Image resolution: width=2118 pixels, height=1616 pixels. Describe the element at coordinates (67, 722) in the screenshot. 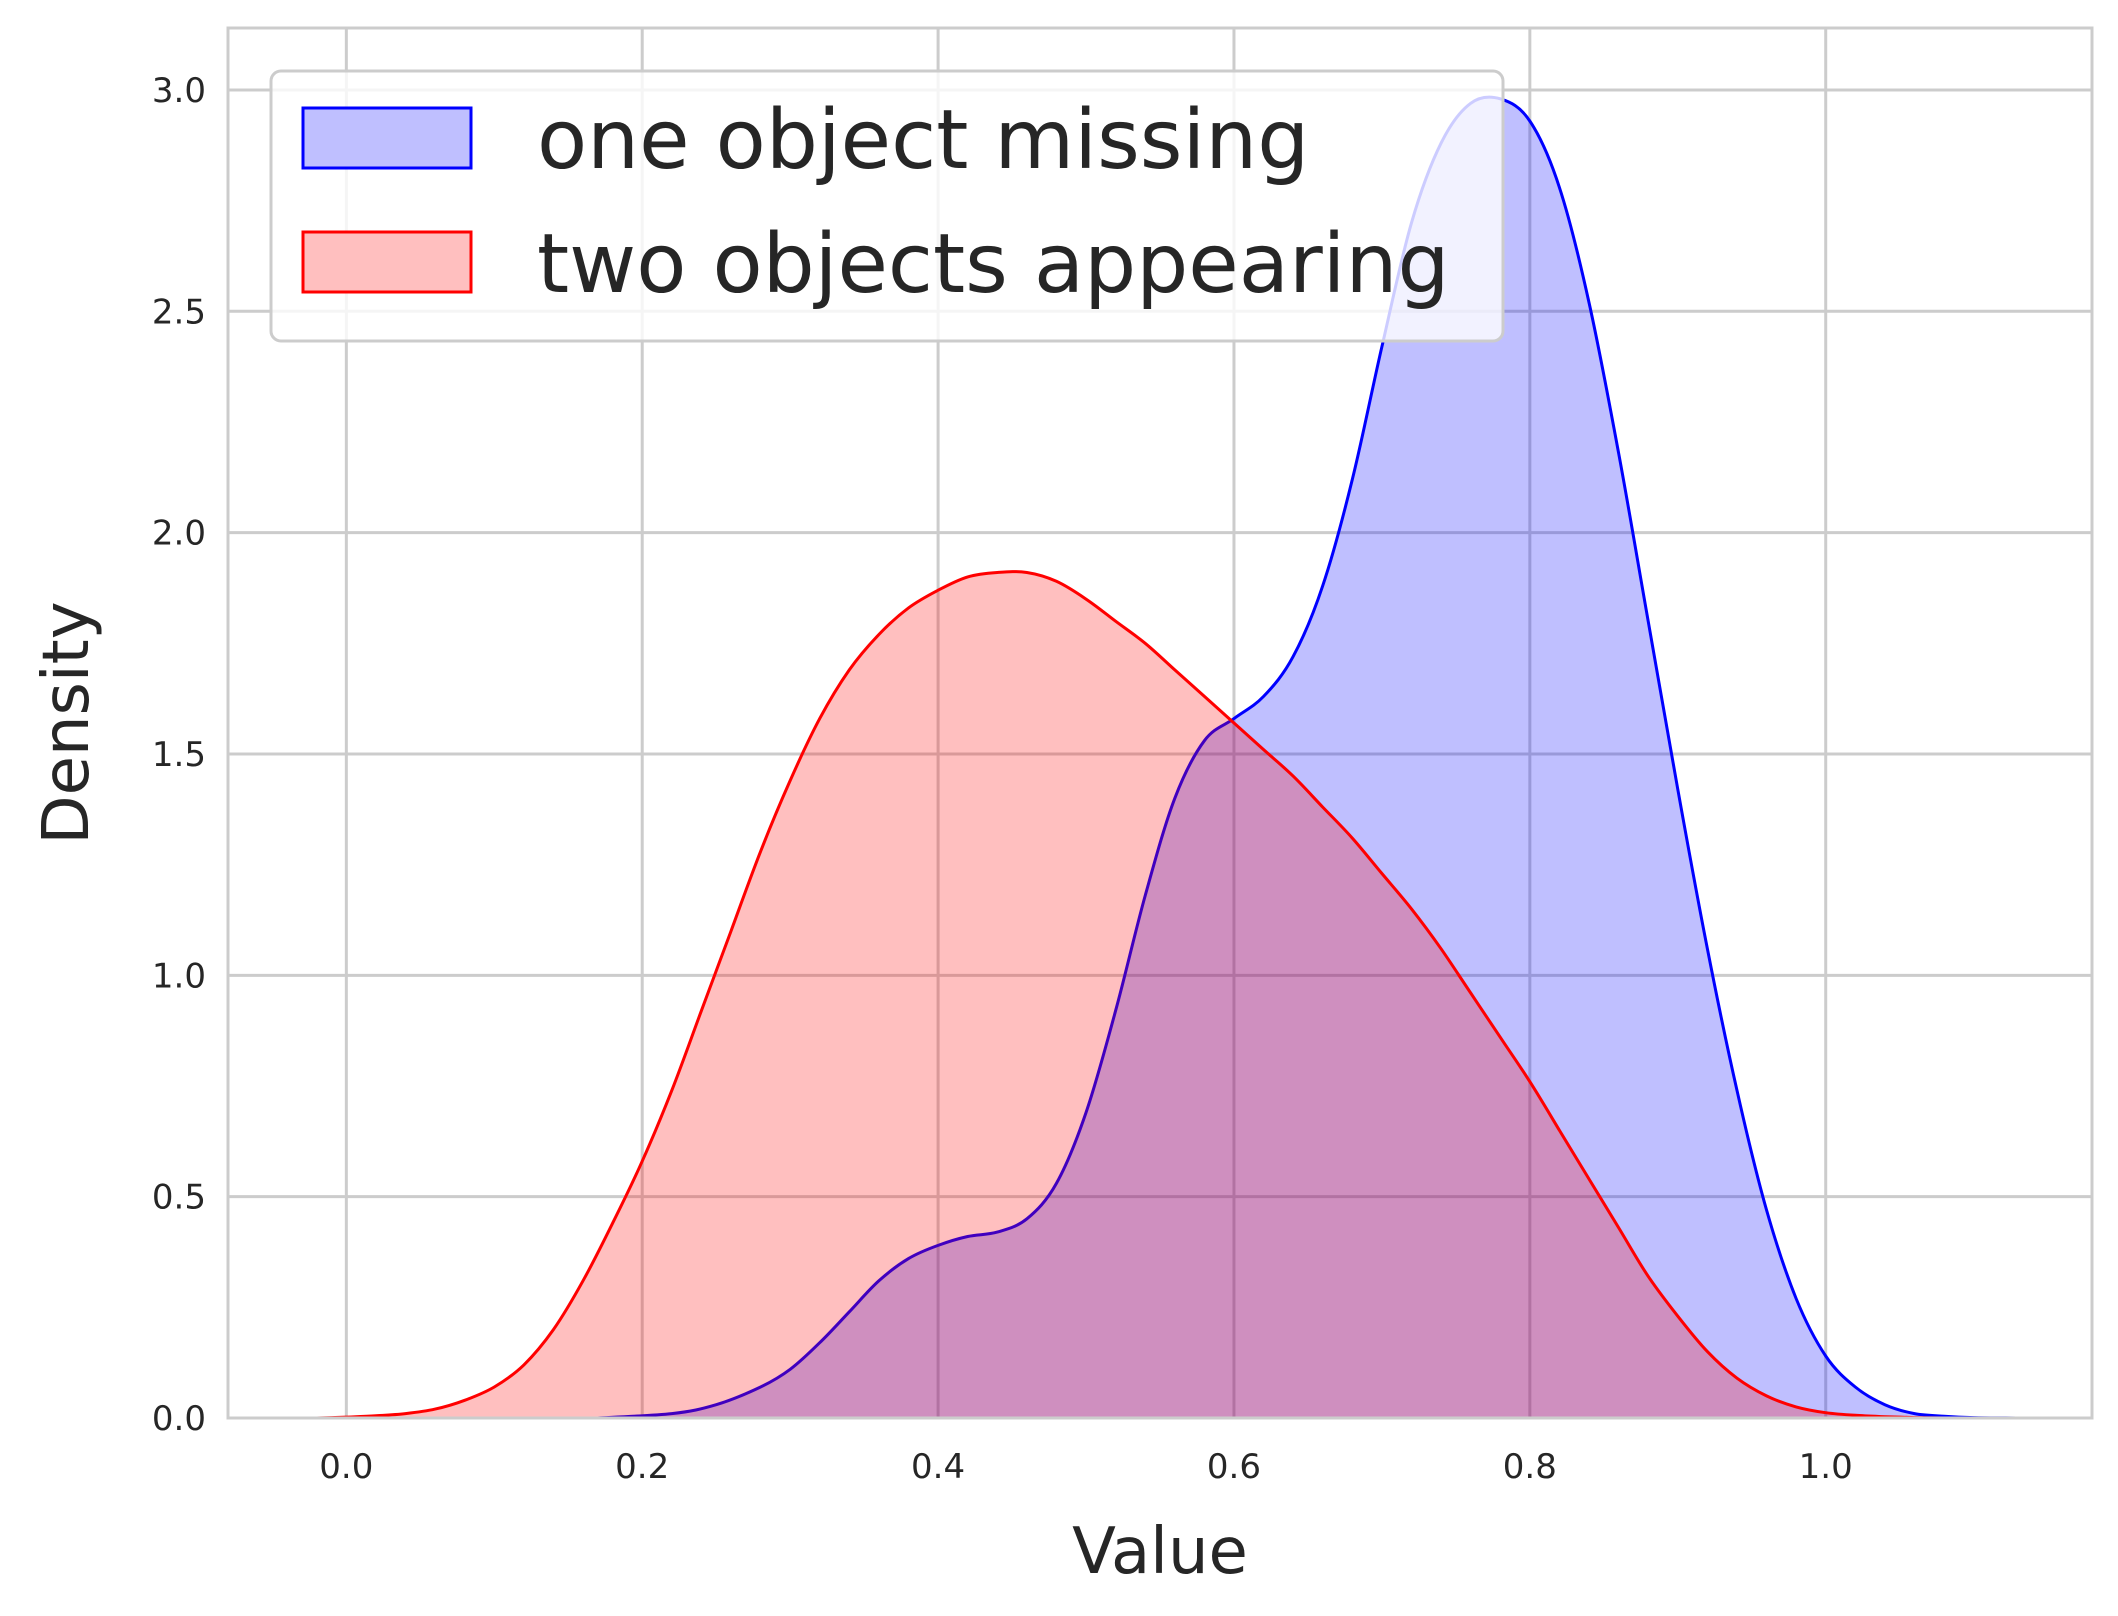

I see `y-axis-label: Density` at that location.